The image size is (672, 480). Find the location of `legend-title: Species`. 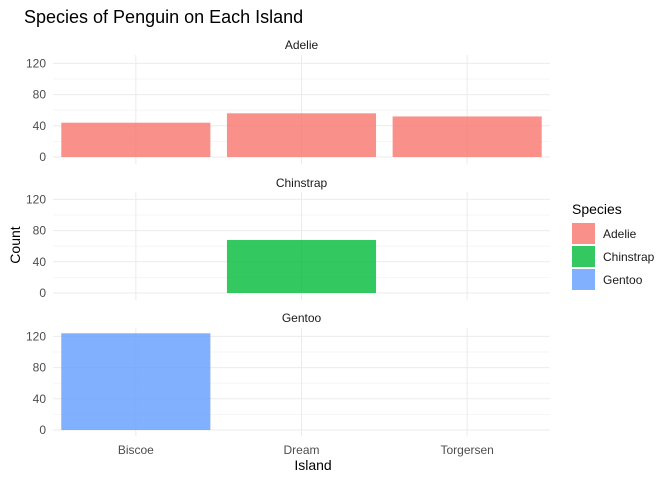

legend-title: Species is located at coordinates (597, 209).